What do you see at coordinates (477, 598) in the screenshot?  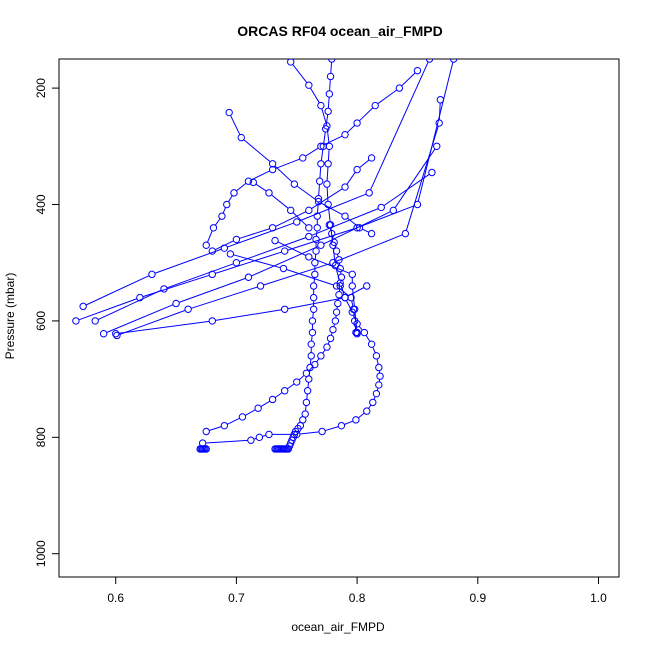 I see `x-tick-label: 0.9` at bounding box center [477, 598].